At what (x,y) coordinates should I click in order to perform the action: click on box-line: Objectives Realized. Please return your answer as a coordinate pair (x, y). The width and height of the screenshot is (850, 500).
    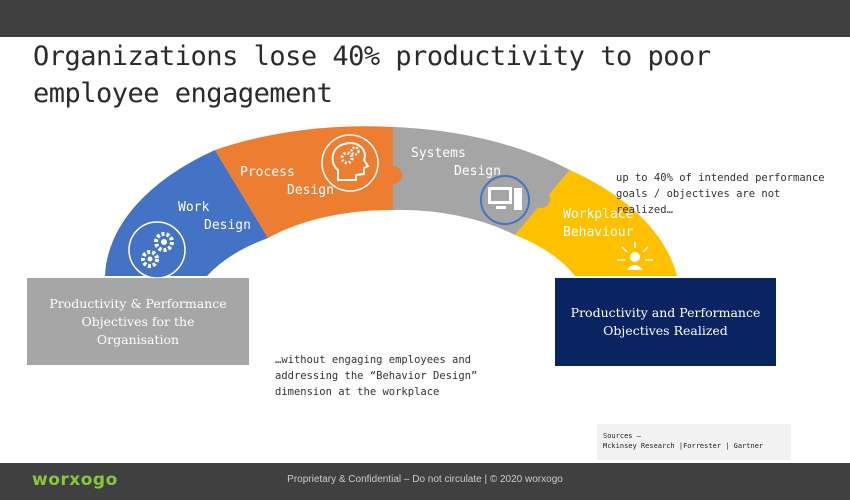
    Looking at the image, I should click on (665, 330).